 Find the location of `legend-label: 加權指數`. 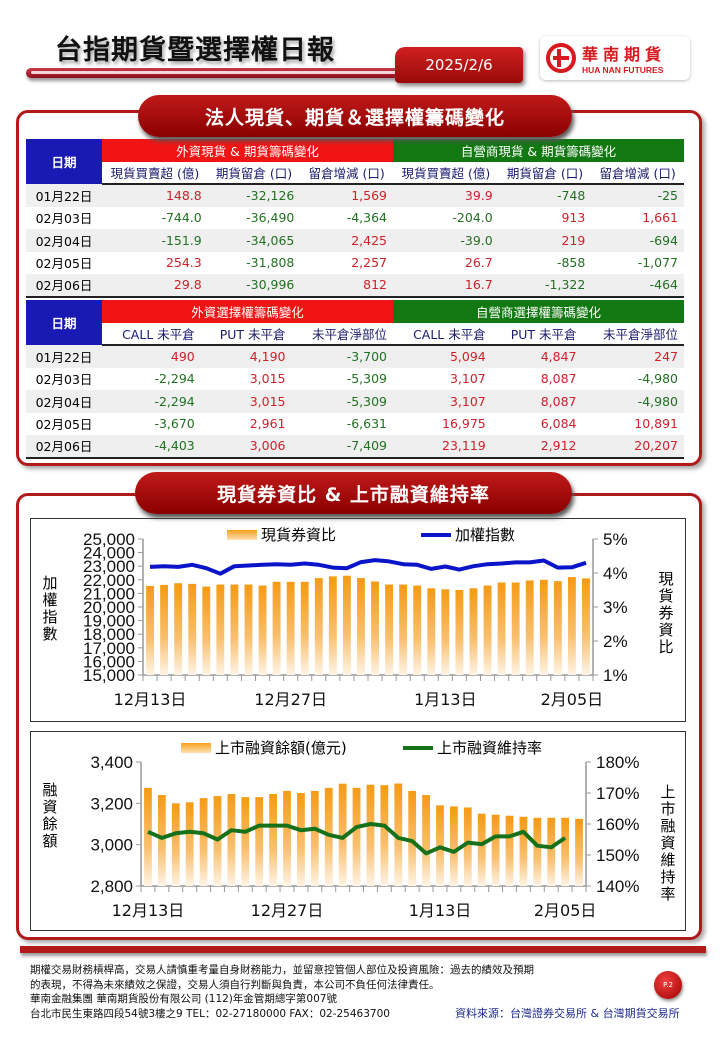

legend-label: 加權指數 is located at coordinates (485, 535).